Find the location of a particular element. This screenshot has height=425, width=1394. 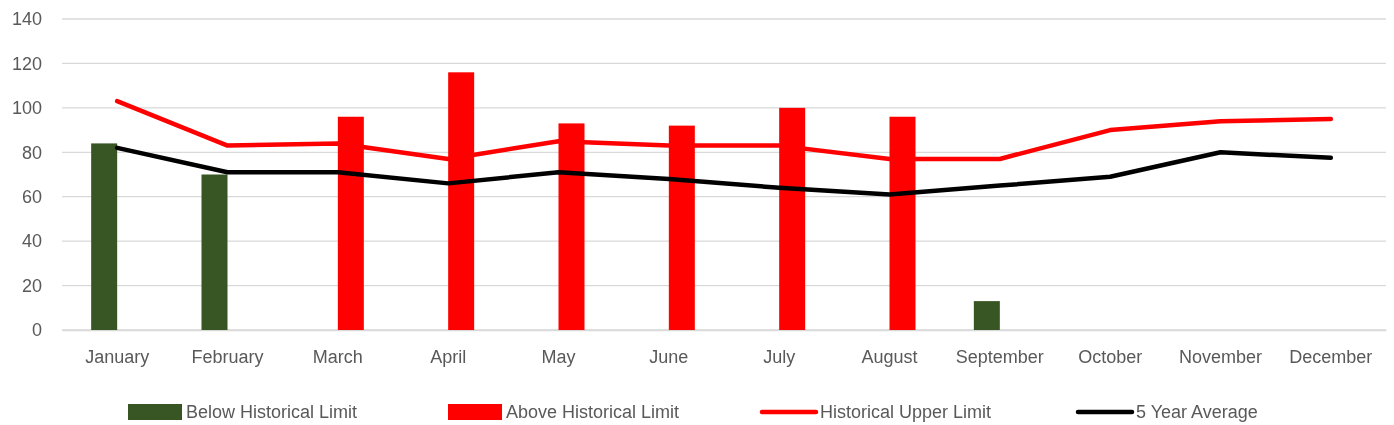

y-tick-label: 80 is located at coordinates (31, 152).